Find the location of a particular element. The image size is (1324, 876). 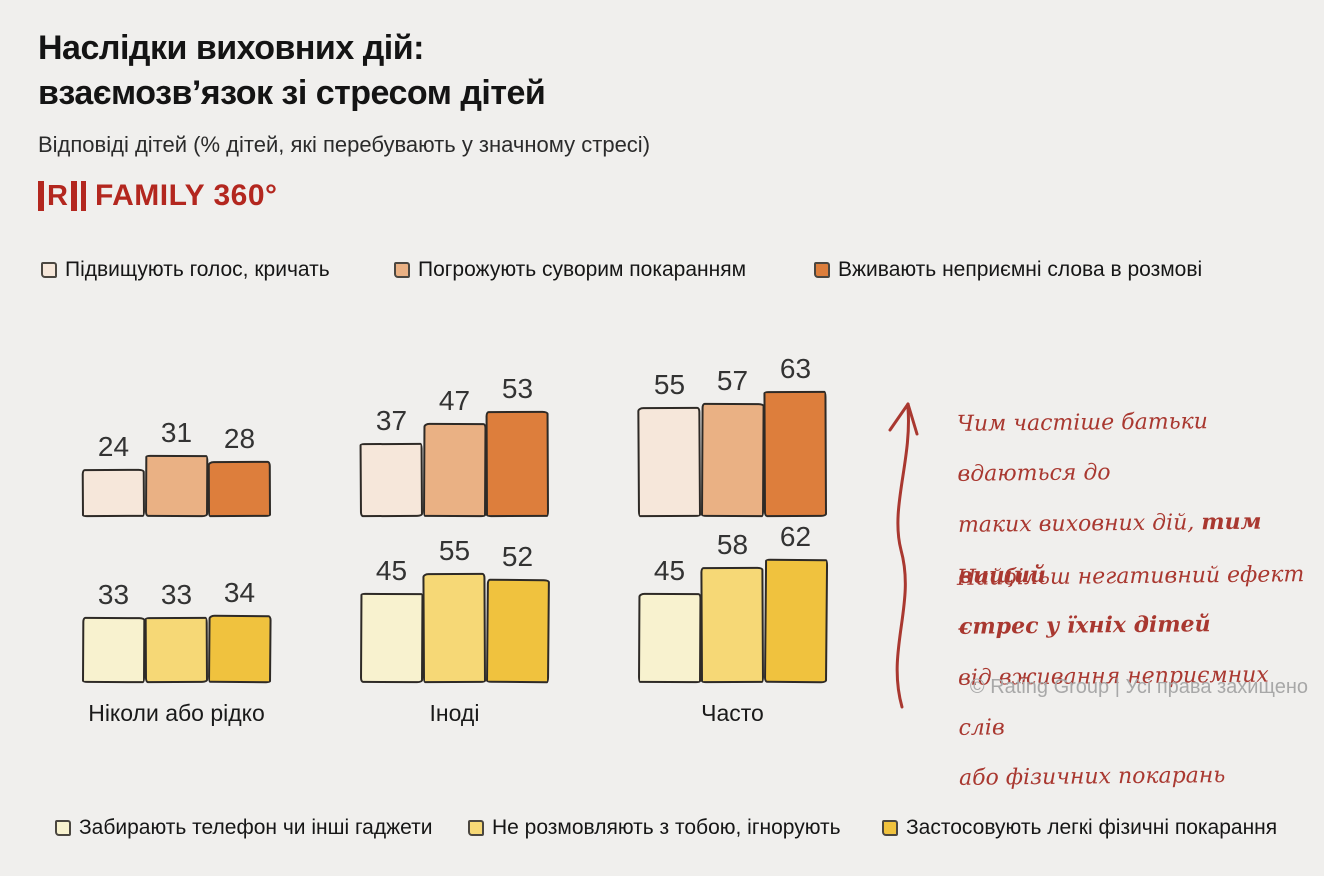

legend-item: Вживають неприємні слова в розмові is located at coordinates (1008, 270).